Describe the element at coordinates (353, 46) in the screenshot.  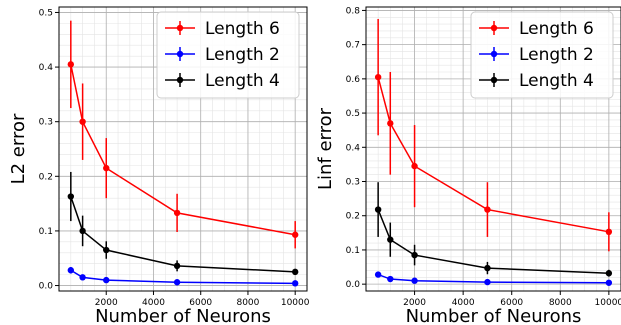
I see `y-tick-label: 0.7` at that location.